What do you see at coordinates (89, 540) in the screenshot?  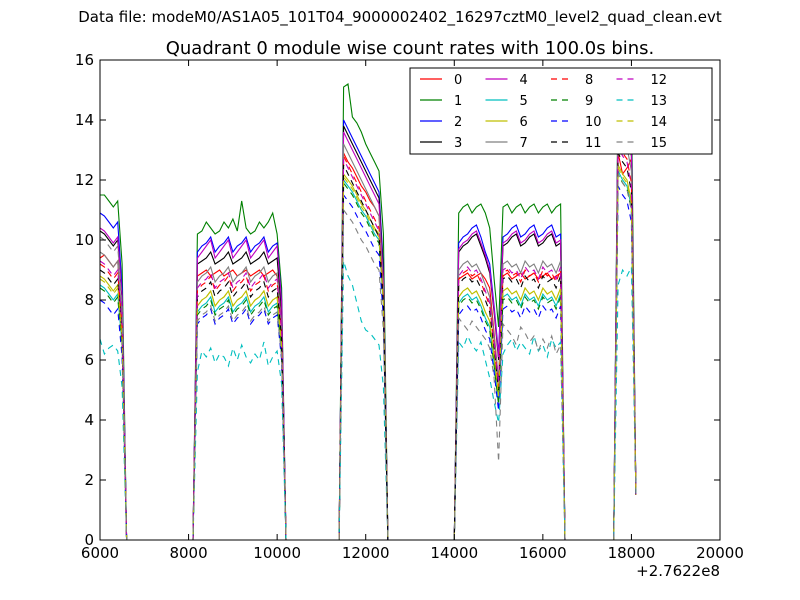 I see `y-tick-label: 0` at bounding box center [89, 540].